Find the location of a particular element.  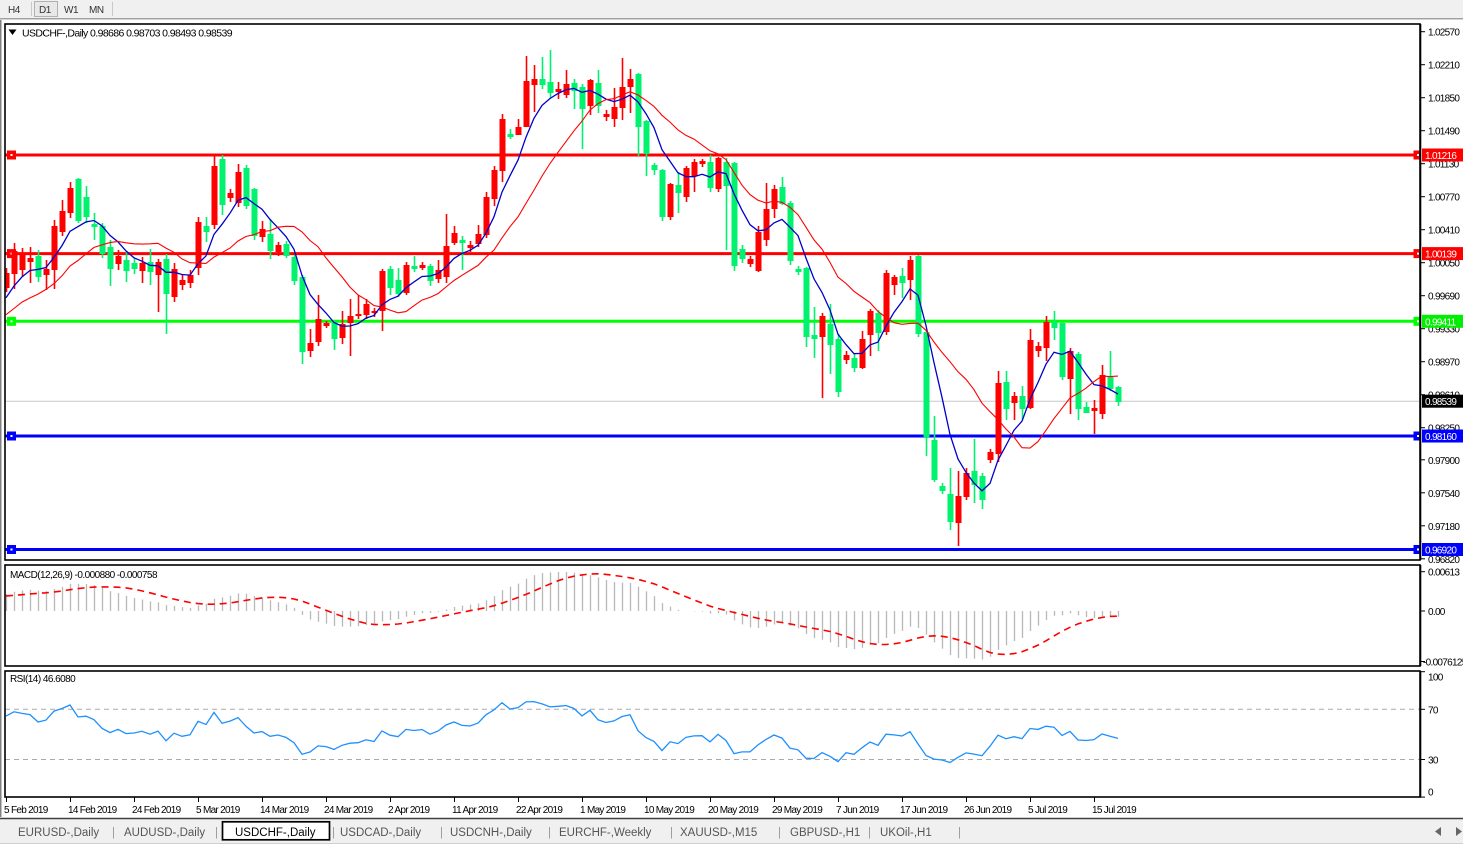

svg-text: 1.00770 is located at coordinates (1444, 198).